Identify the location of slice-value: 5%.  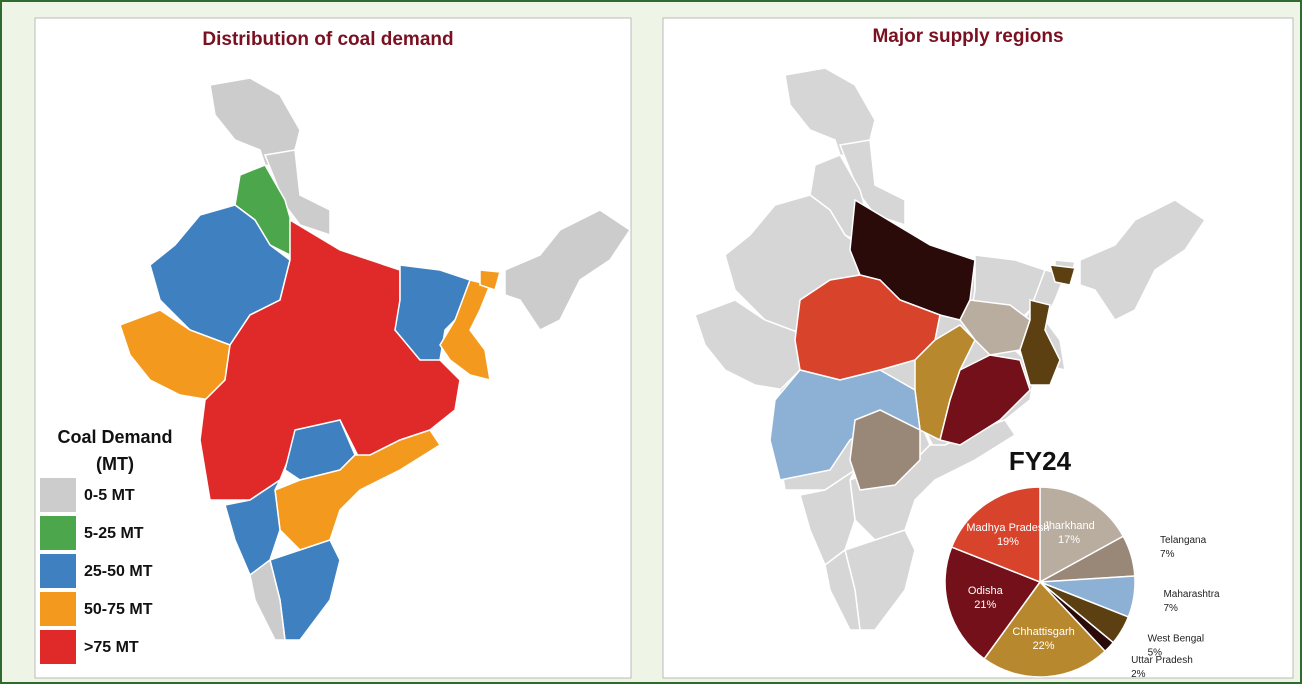
(1155, 652).